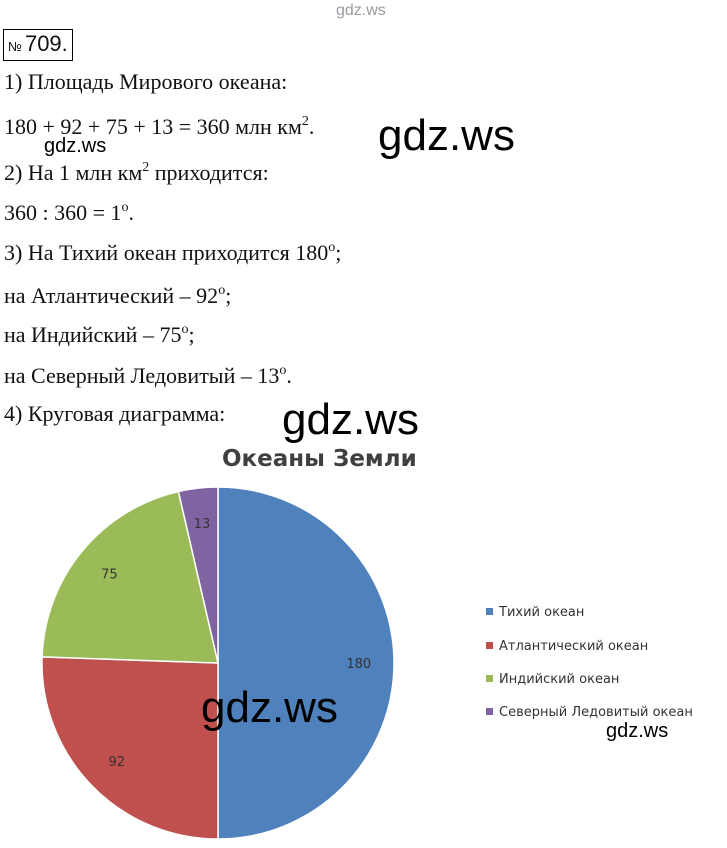 The height and width of the screenshot is (848, 727). I want to click on line-5-sup: o, so click(332, 247).